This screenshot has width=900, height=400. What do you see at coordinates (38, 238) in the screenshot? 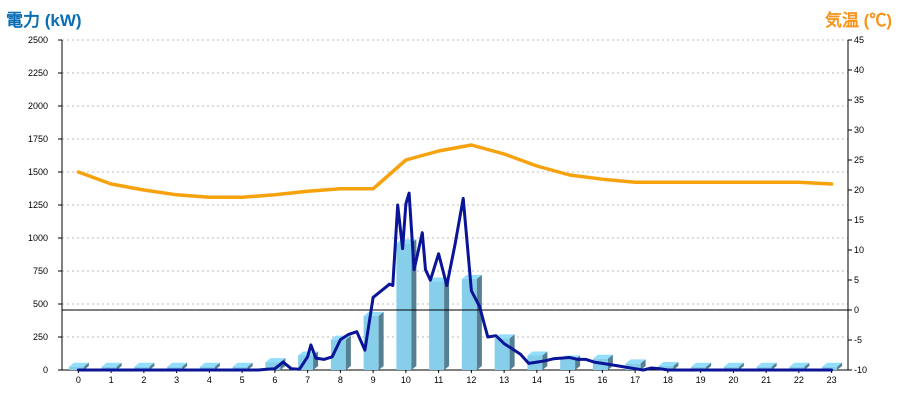
I see `left-tick-label: 1000` at bounding box center [38, 238].